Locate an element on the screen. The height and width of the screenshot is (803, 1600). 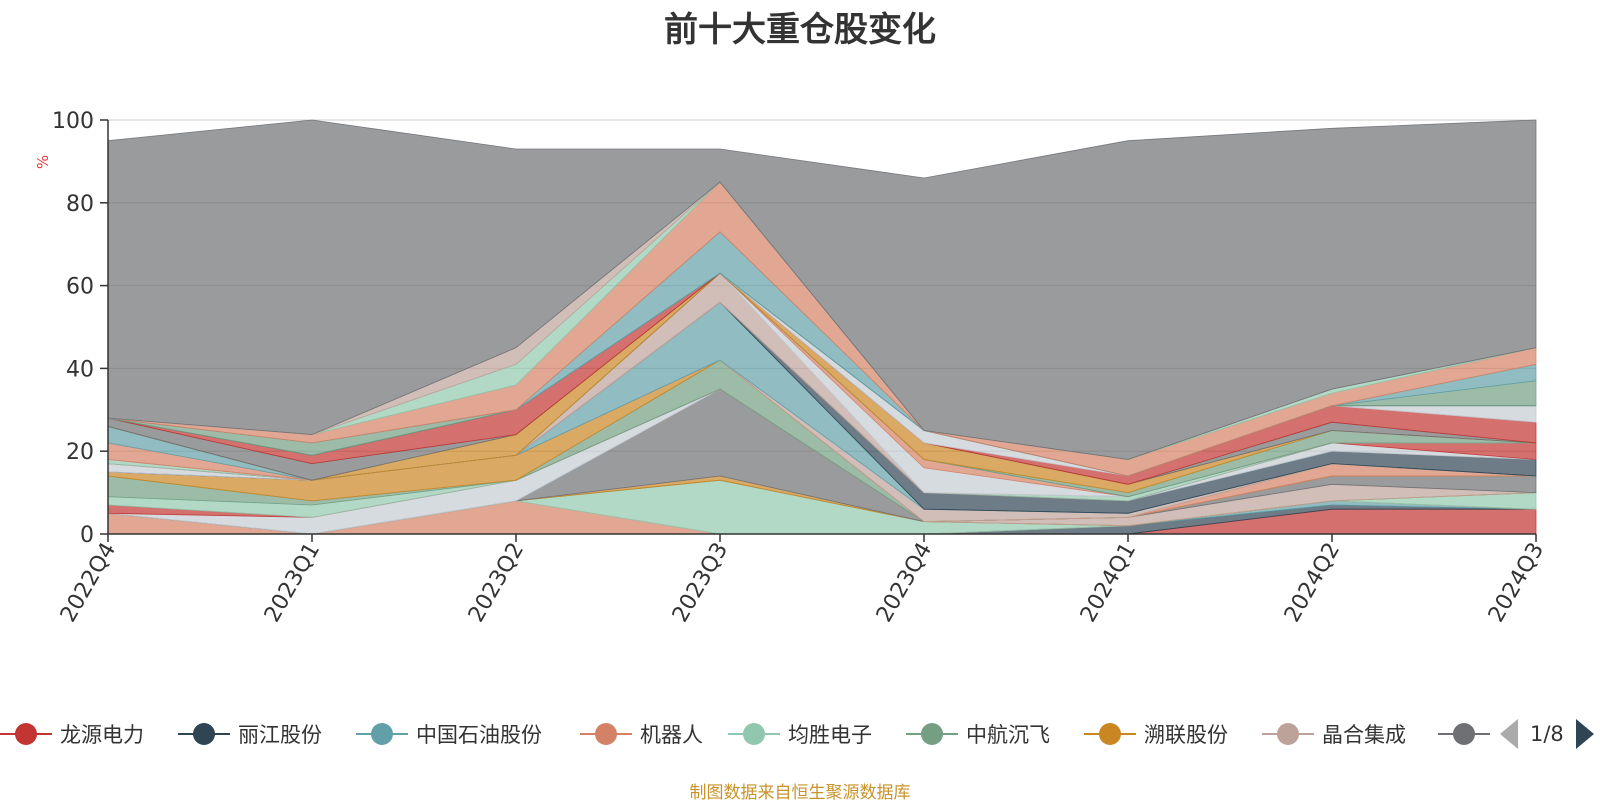
y-tick-label-80: 80 is located at coordinates (80, 204).